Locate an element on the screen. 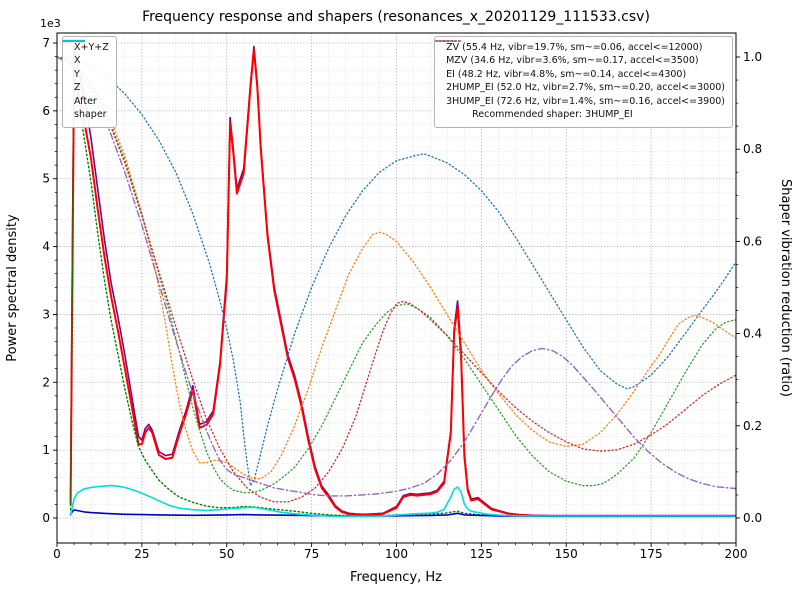 The width and height of the screenshot is (800, 600). x-tick-label: 0 is located at coordinates (57, 554).